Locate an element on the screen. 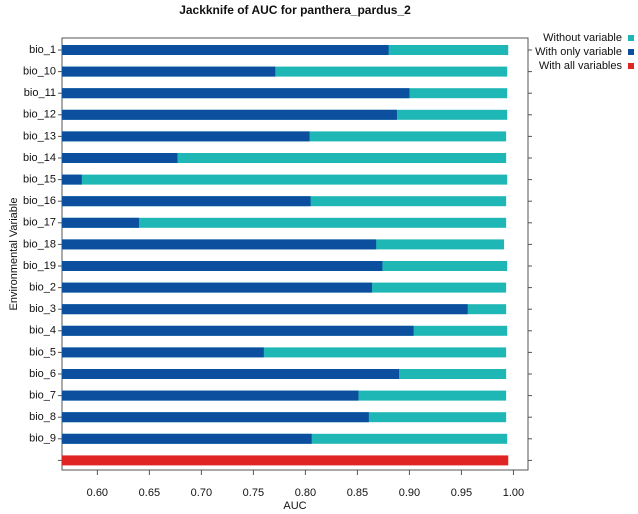 The height and width of the screenshot is (514, 638). y-tick-label: bio_16 is located at coordinates (39, 201).